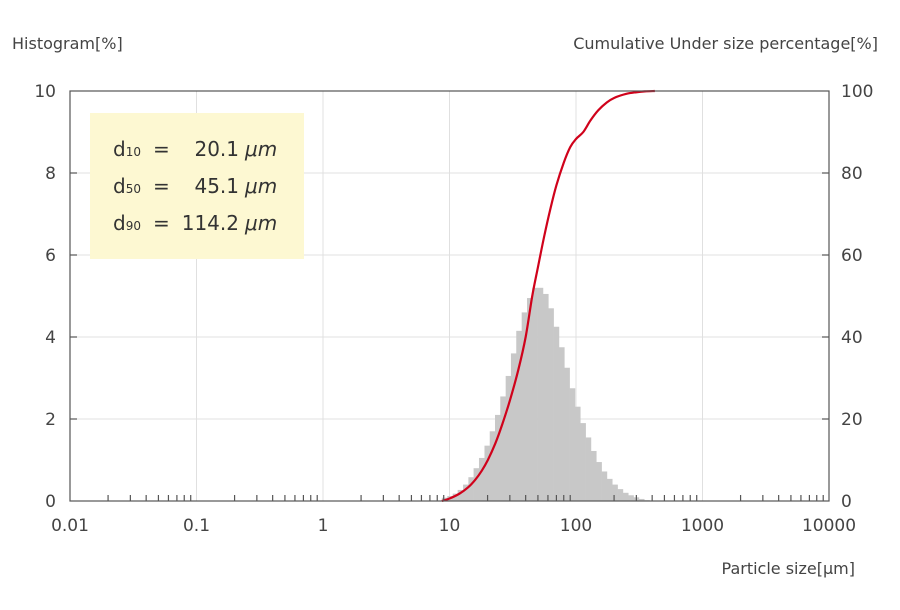  Describe the element at coordinates (846, 502) in the screenshot. I see `y-right-tick-label: 0` at that location.